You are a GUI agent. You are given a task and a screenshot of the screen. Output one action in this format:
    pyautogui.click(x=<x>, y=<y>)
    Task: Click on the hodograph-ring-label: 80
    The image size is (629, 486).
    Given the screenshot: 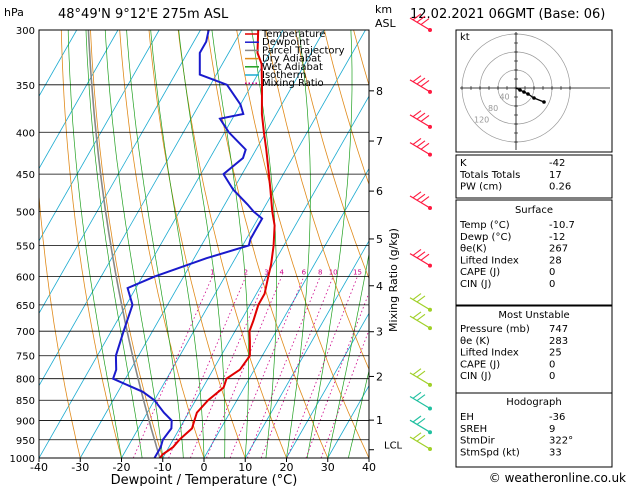 What is the action you would take?
    pyautogui.click(x=493, y=108)
    